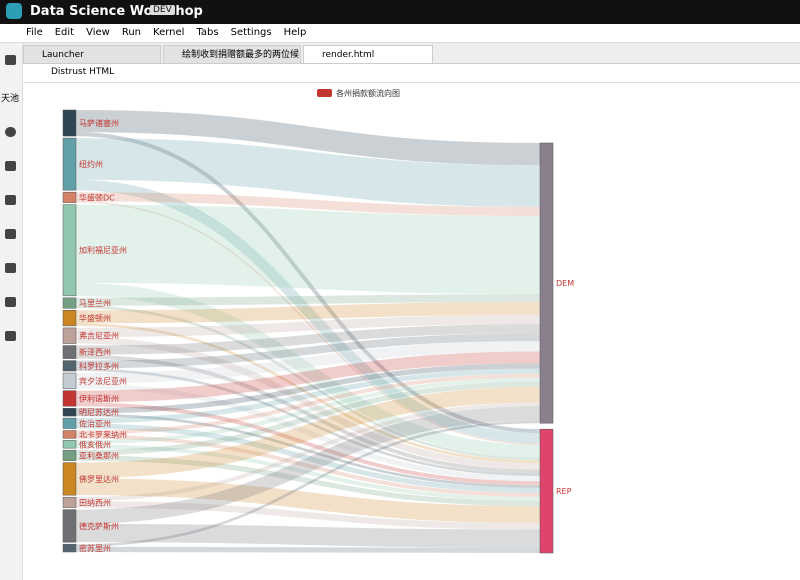 The width and height of the screenshot is (800, 580). I want to click on tab: Launcher, so click(92, 54).